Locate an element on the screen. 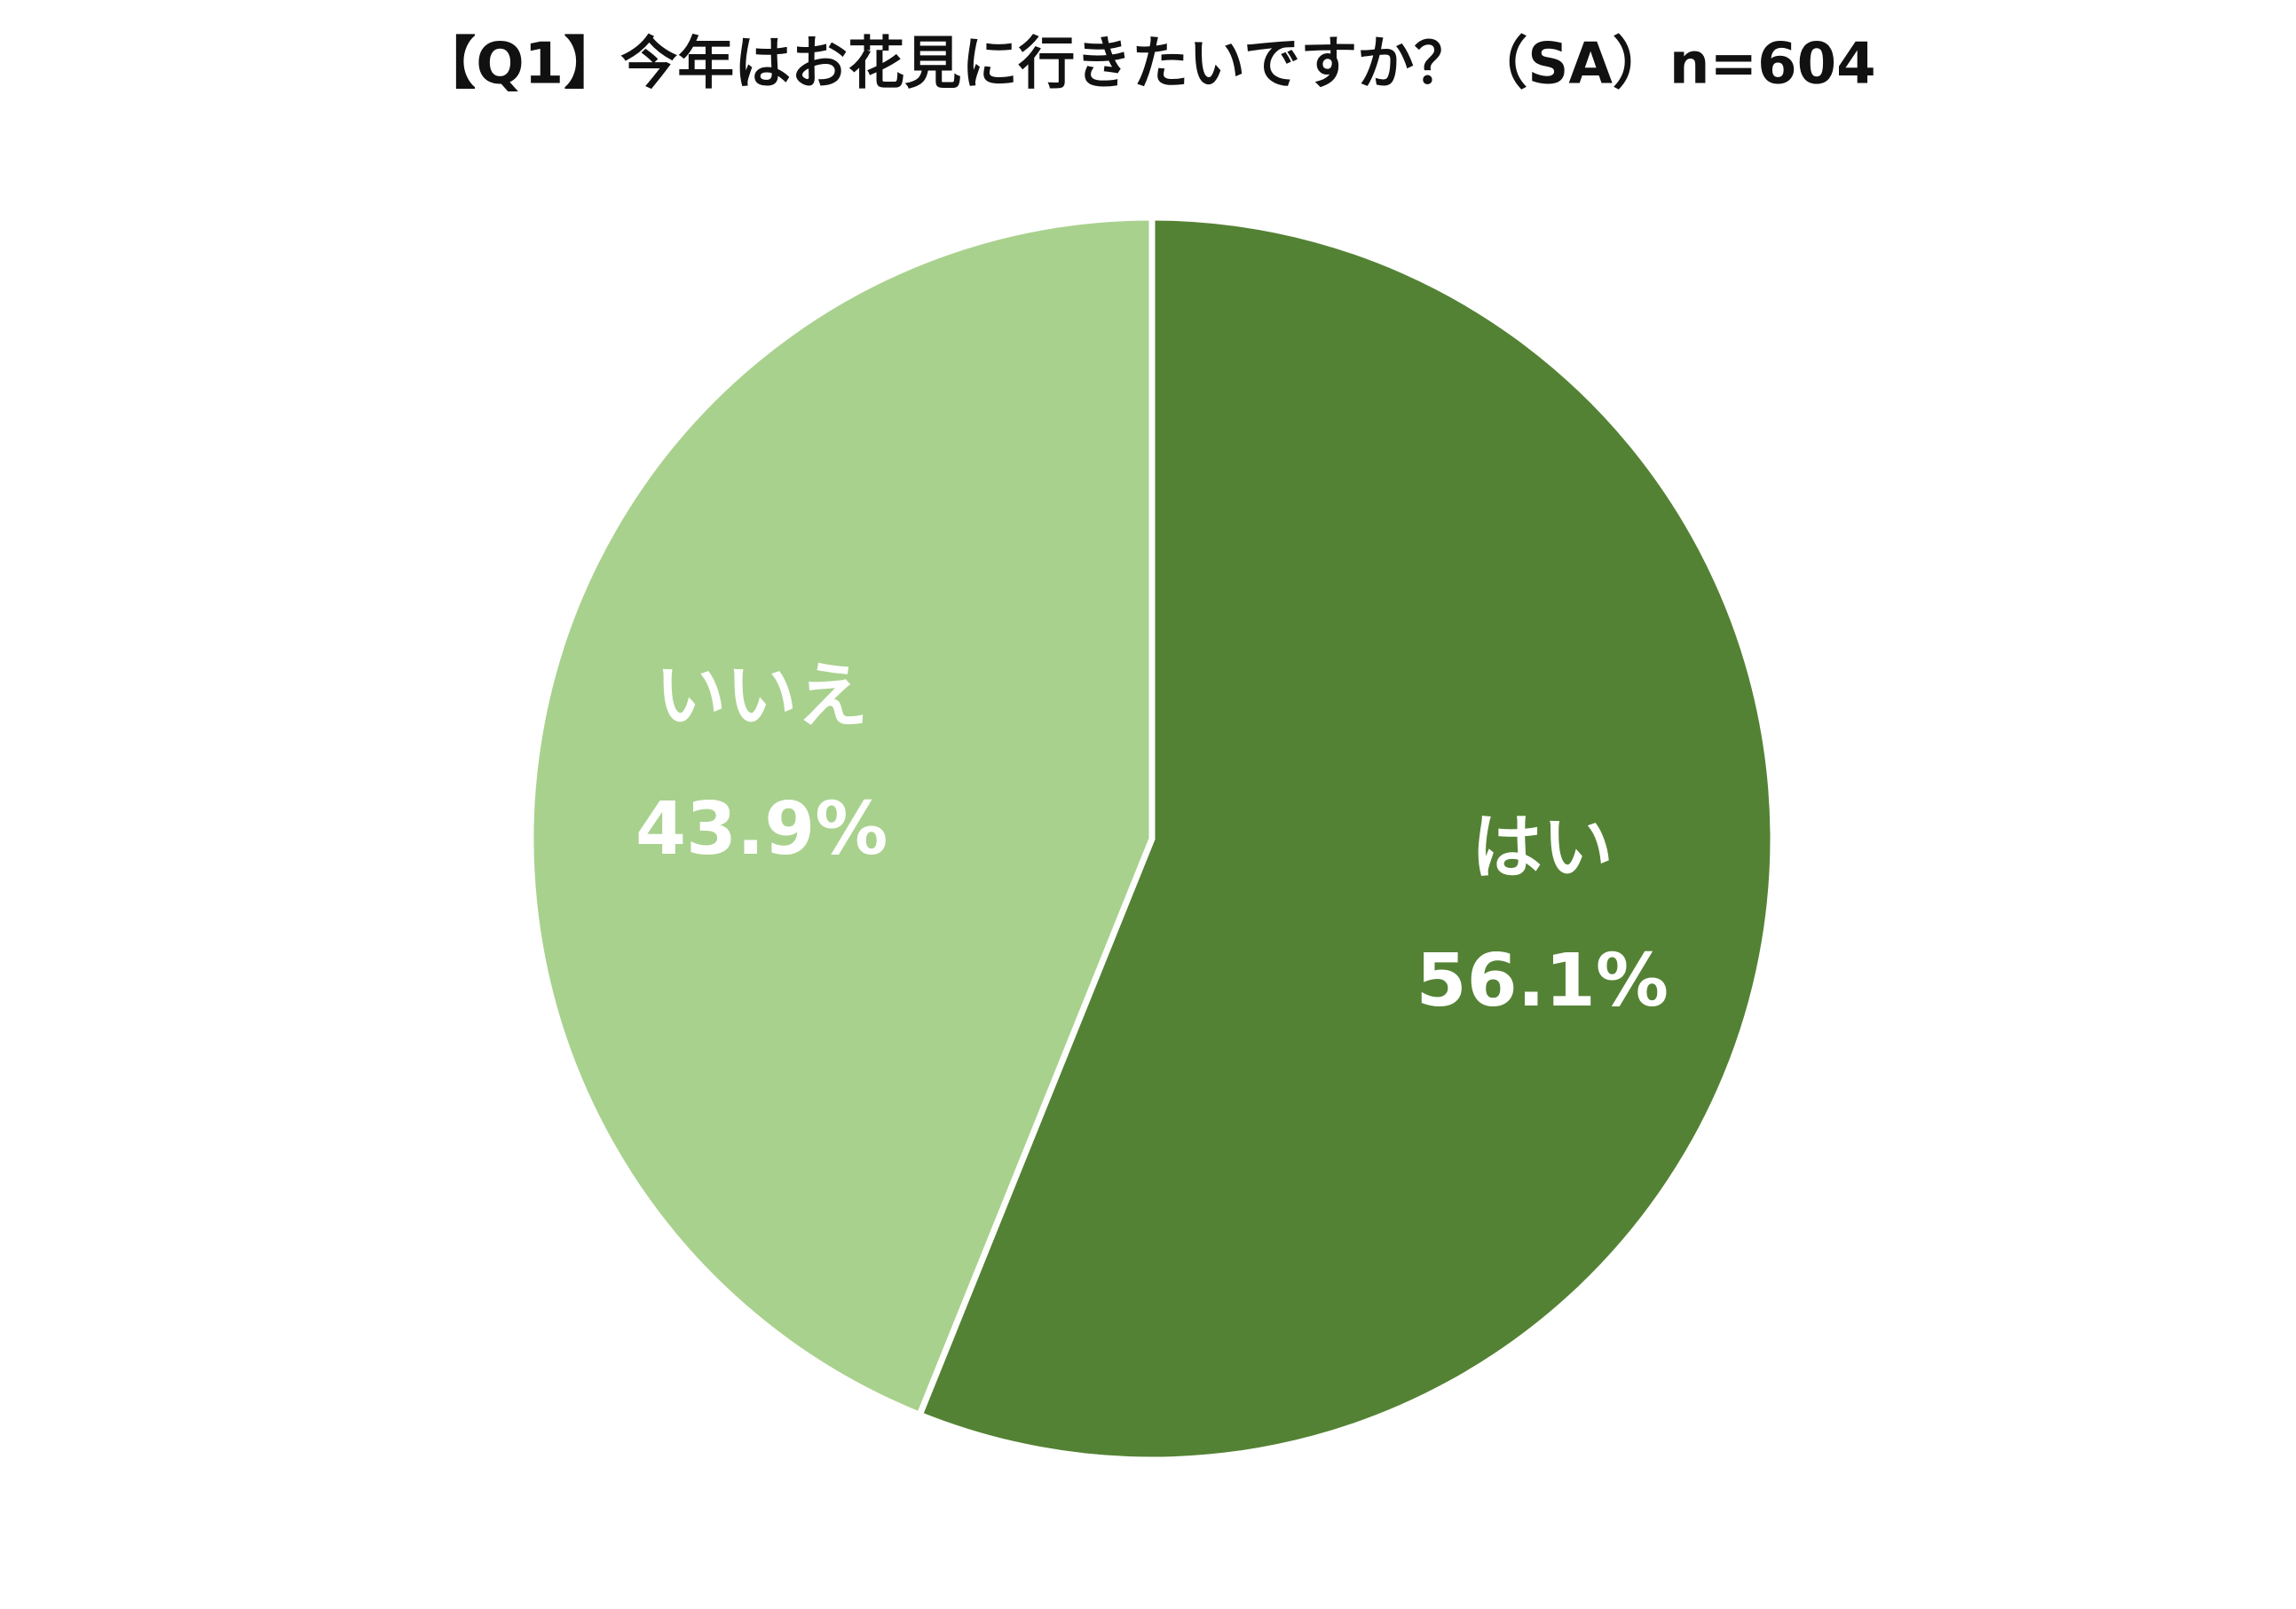  slice-label: はい is located at coordinates (1543, 847).